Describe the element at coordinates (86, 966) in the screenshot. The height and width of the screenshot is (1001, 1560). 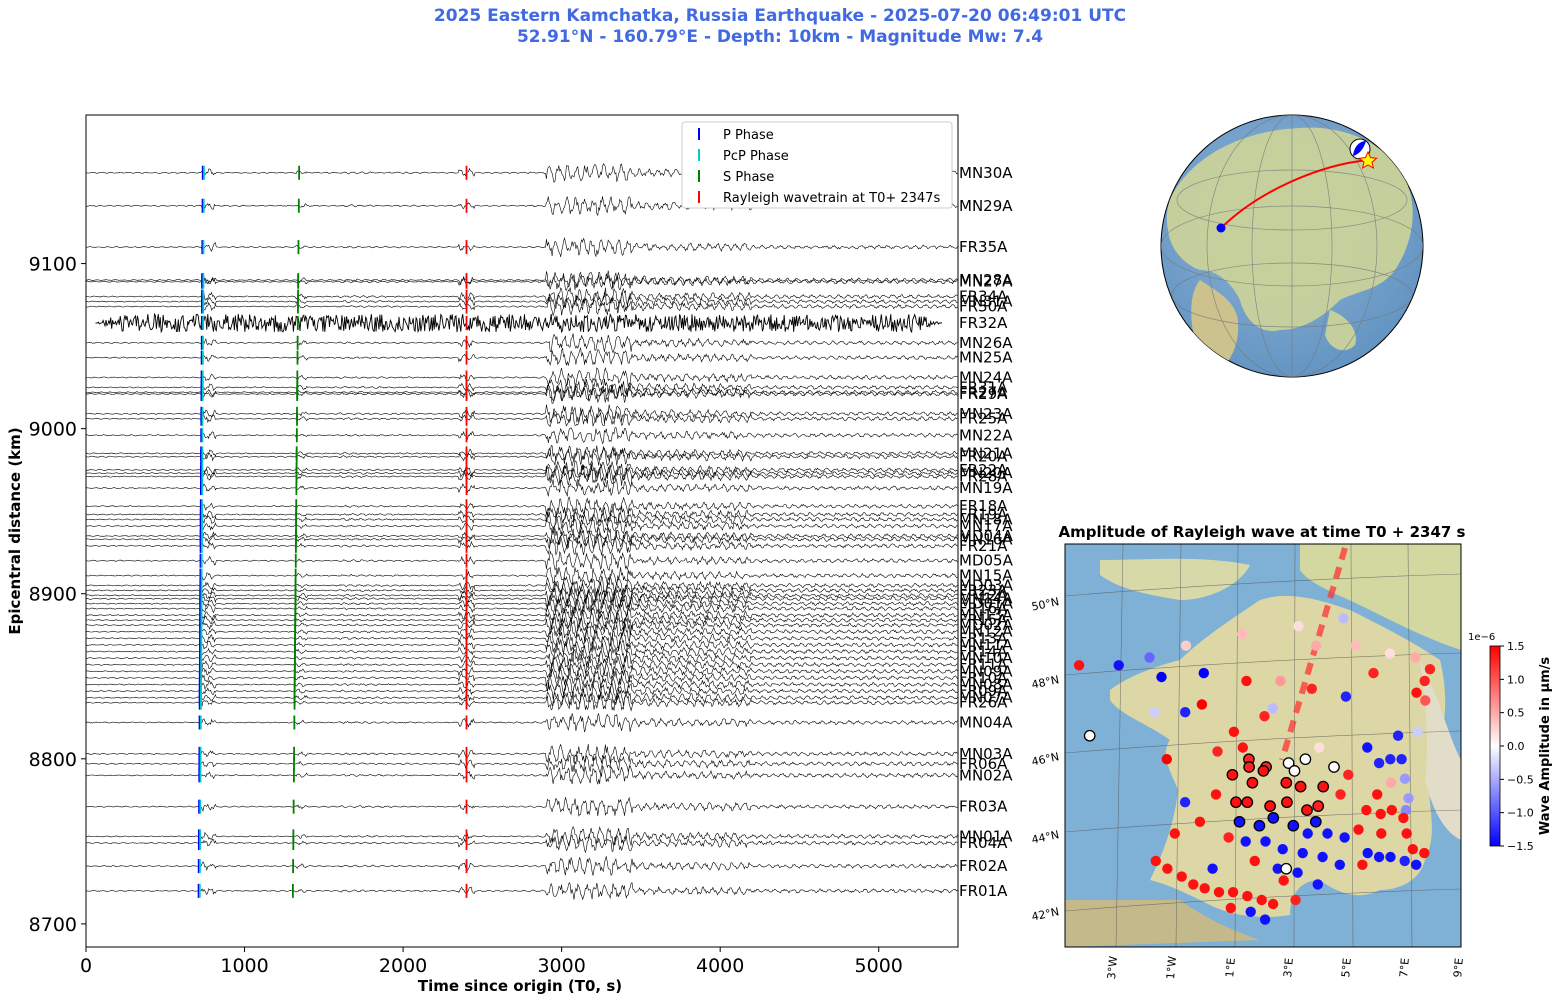
I see `x-tick-label: 0` at that location.